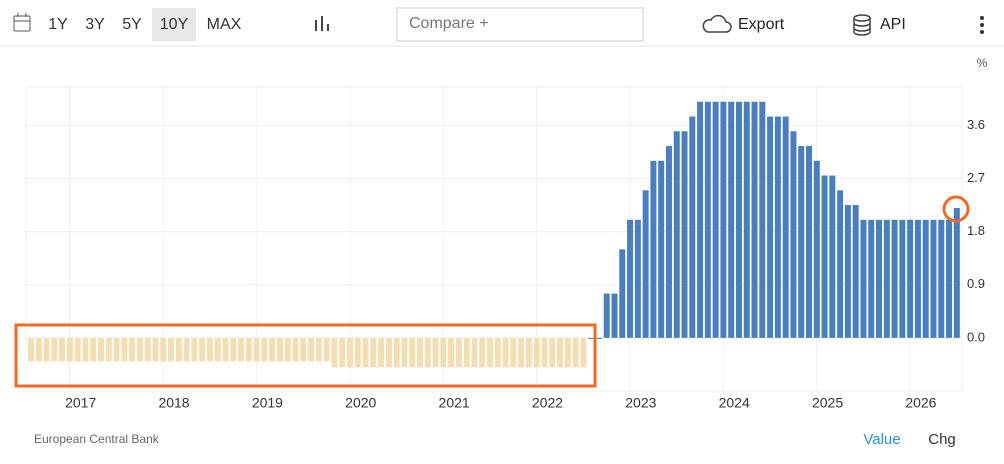  Describe the element at coordinates (322, 23) in the screenshot. I see `chart-type-icon` at that location.